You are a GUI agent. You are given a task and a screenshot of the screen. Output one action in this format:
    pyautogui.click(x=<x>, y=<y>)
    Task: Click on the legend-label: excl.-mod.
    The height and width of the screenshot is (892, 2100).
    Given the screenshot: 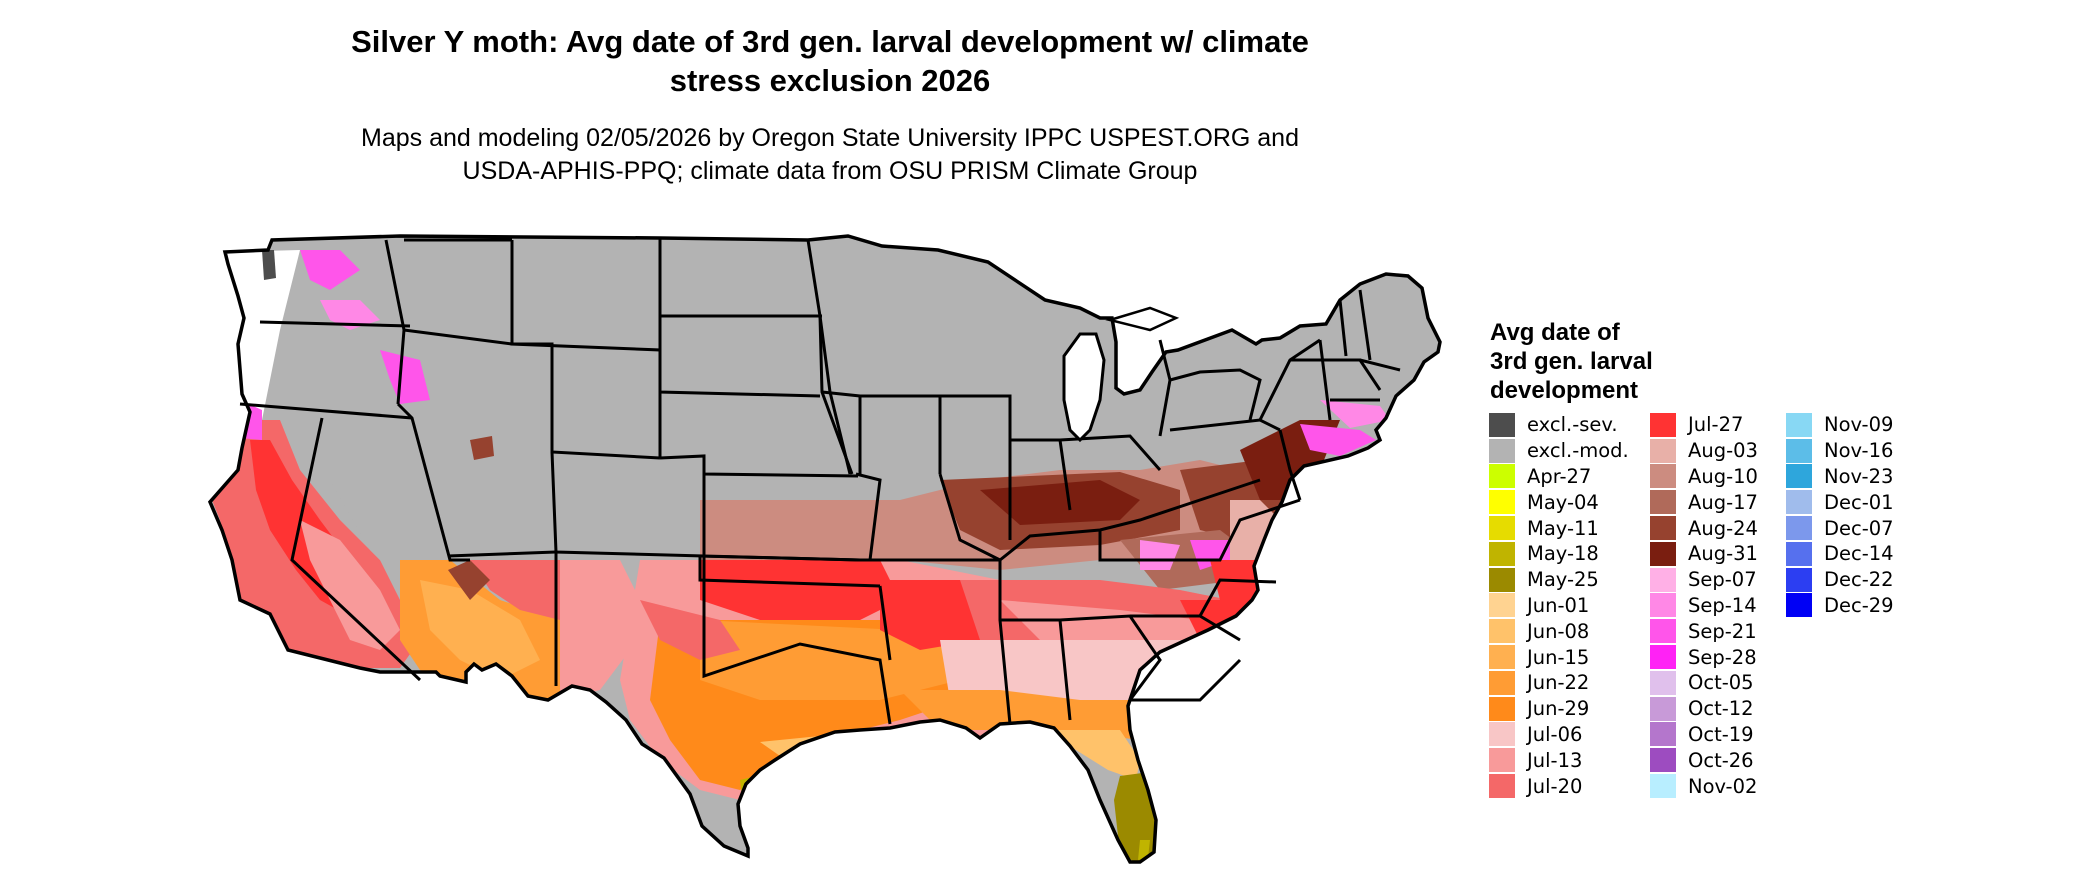 What is the action you would take?
    pyautogui.click(x=1578, y=451)
    